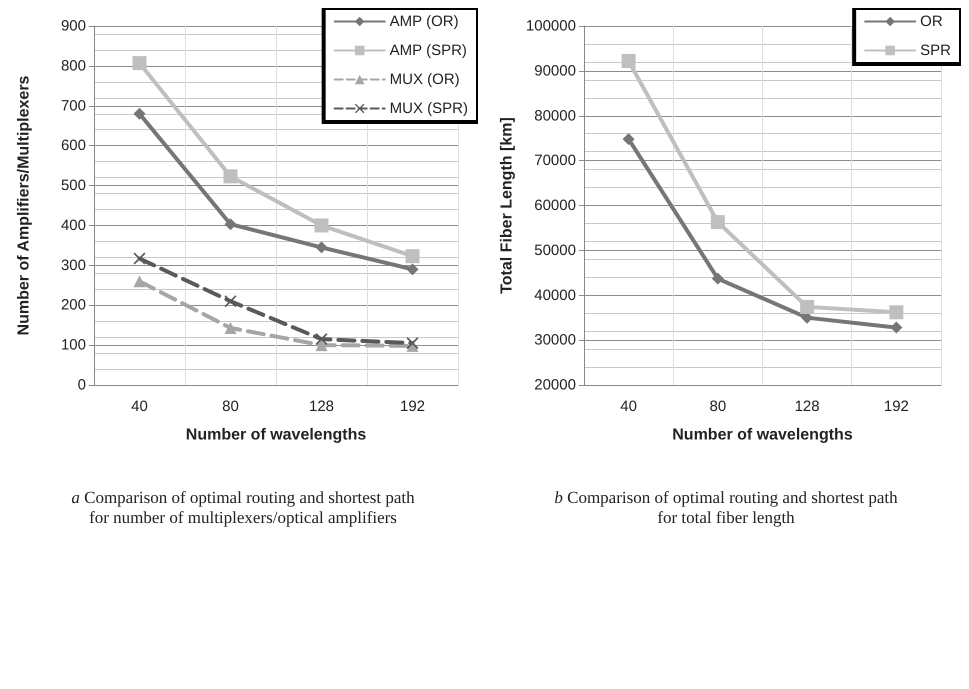 Image resolution: width=969 pixels, height=689 pixels. I want to click on y-tick-label: 800, so click(73, 65).